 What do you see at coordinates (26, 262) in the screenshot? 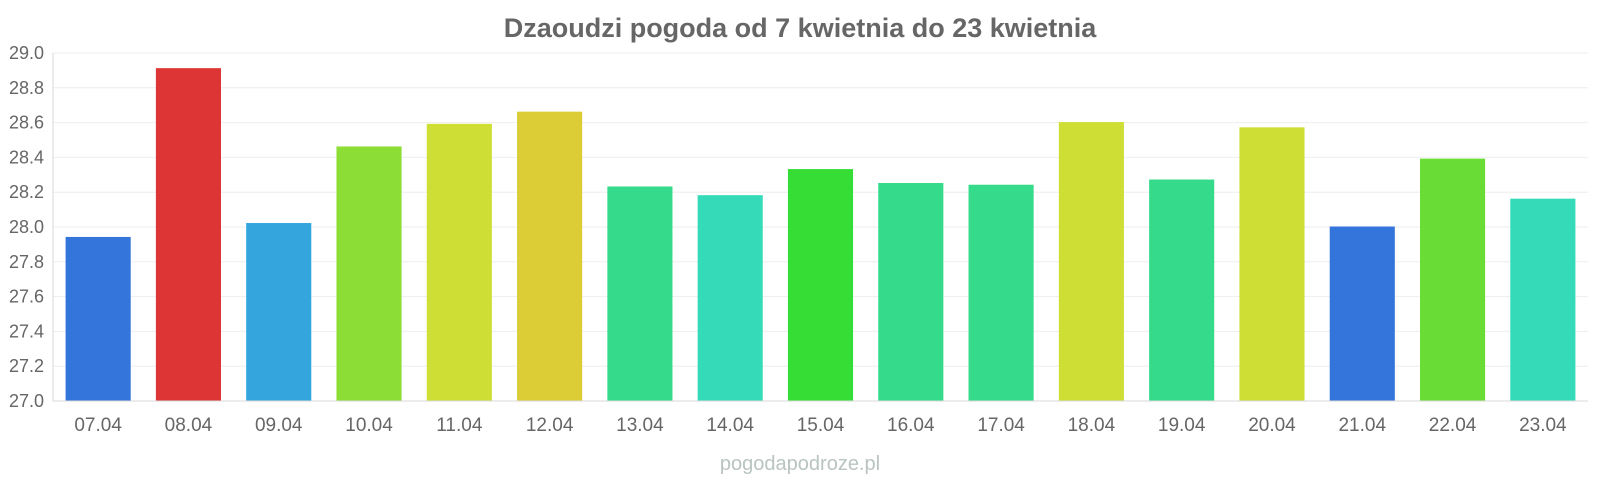
I see `y-tick-label: 27.8` at bounding box center [26, 262].